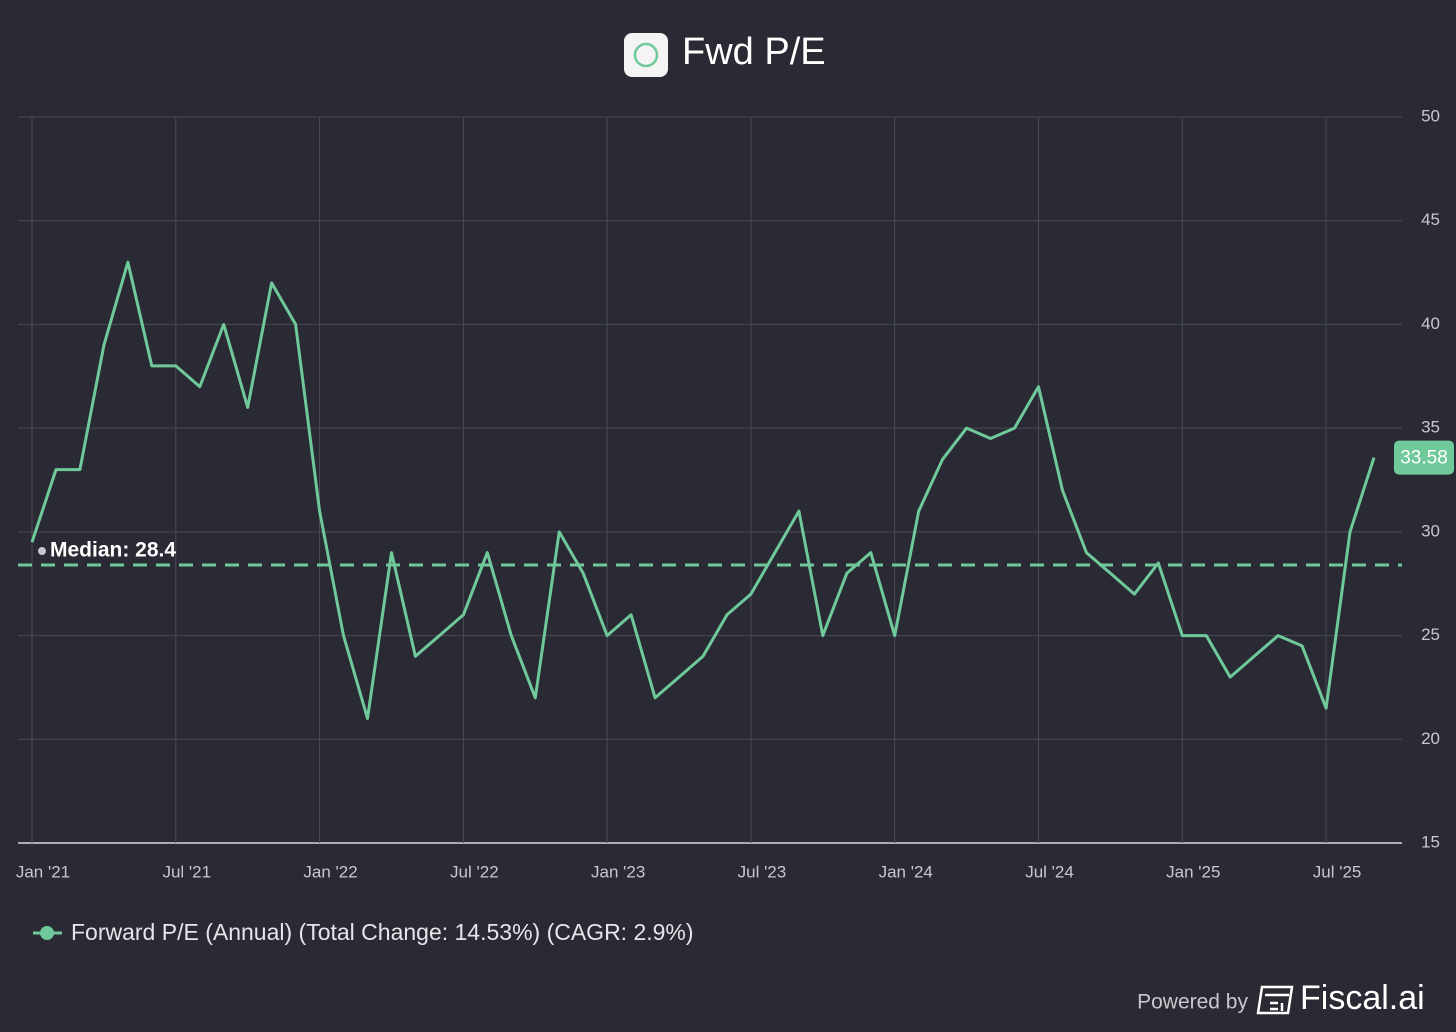  What do you see at coordinates (186, 871) in the screenshot?
I see `x-tick-label: Jul '21` at bounding box center [186, 871].